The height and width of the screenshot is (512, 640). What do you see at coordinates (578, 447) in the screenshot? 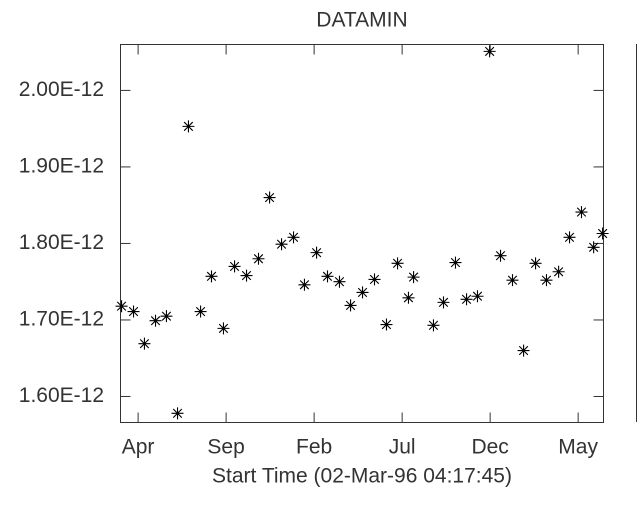
I see `x-tick-label: May` at bounding box center [578, 447].